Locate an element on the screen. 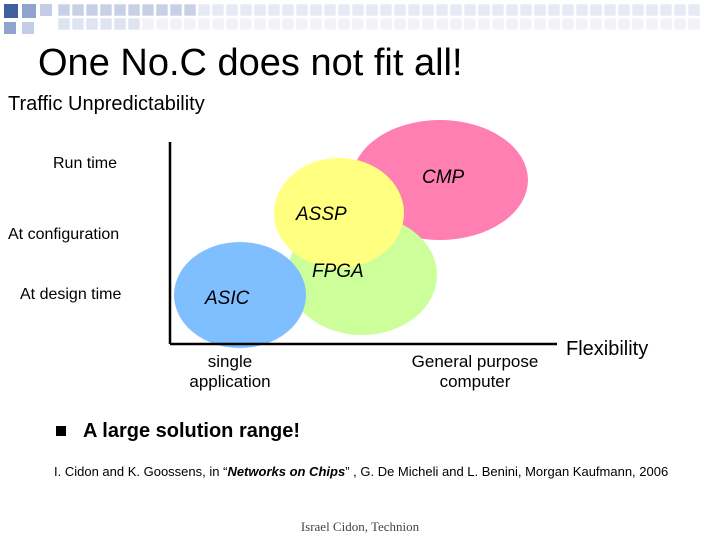 The width and height of the screenshot is (720, 540). bullet-square-icon is located at coordinates (61, 431).